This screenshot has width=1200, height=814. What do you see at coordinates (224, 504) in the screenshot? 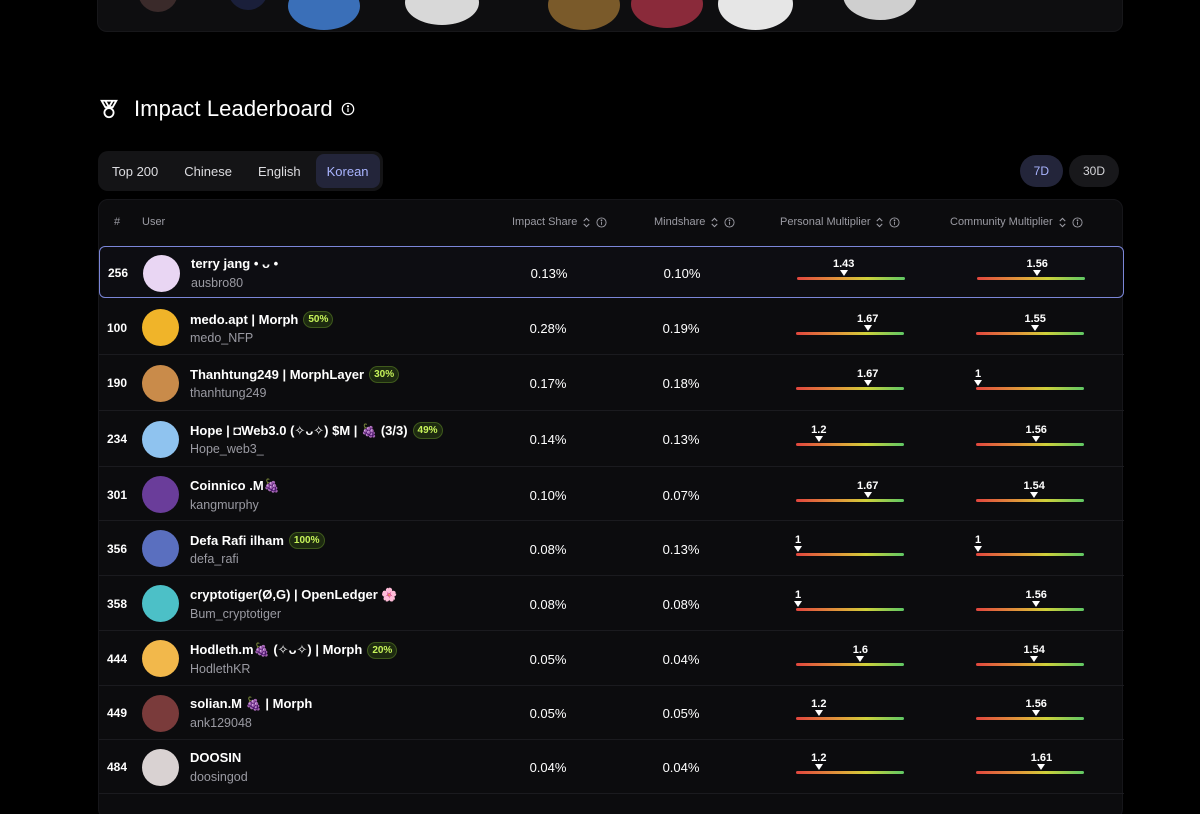
I see `user-handle: kangmurphy` at bounding box center [224, 504].